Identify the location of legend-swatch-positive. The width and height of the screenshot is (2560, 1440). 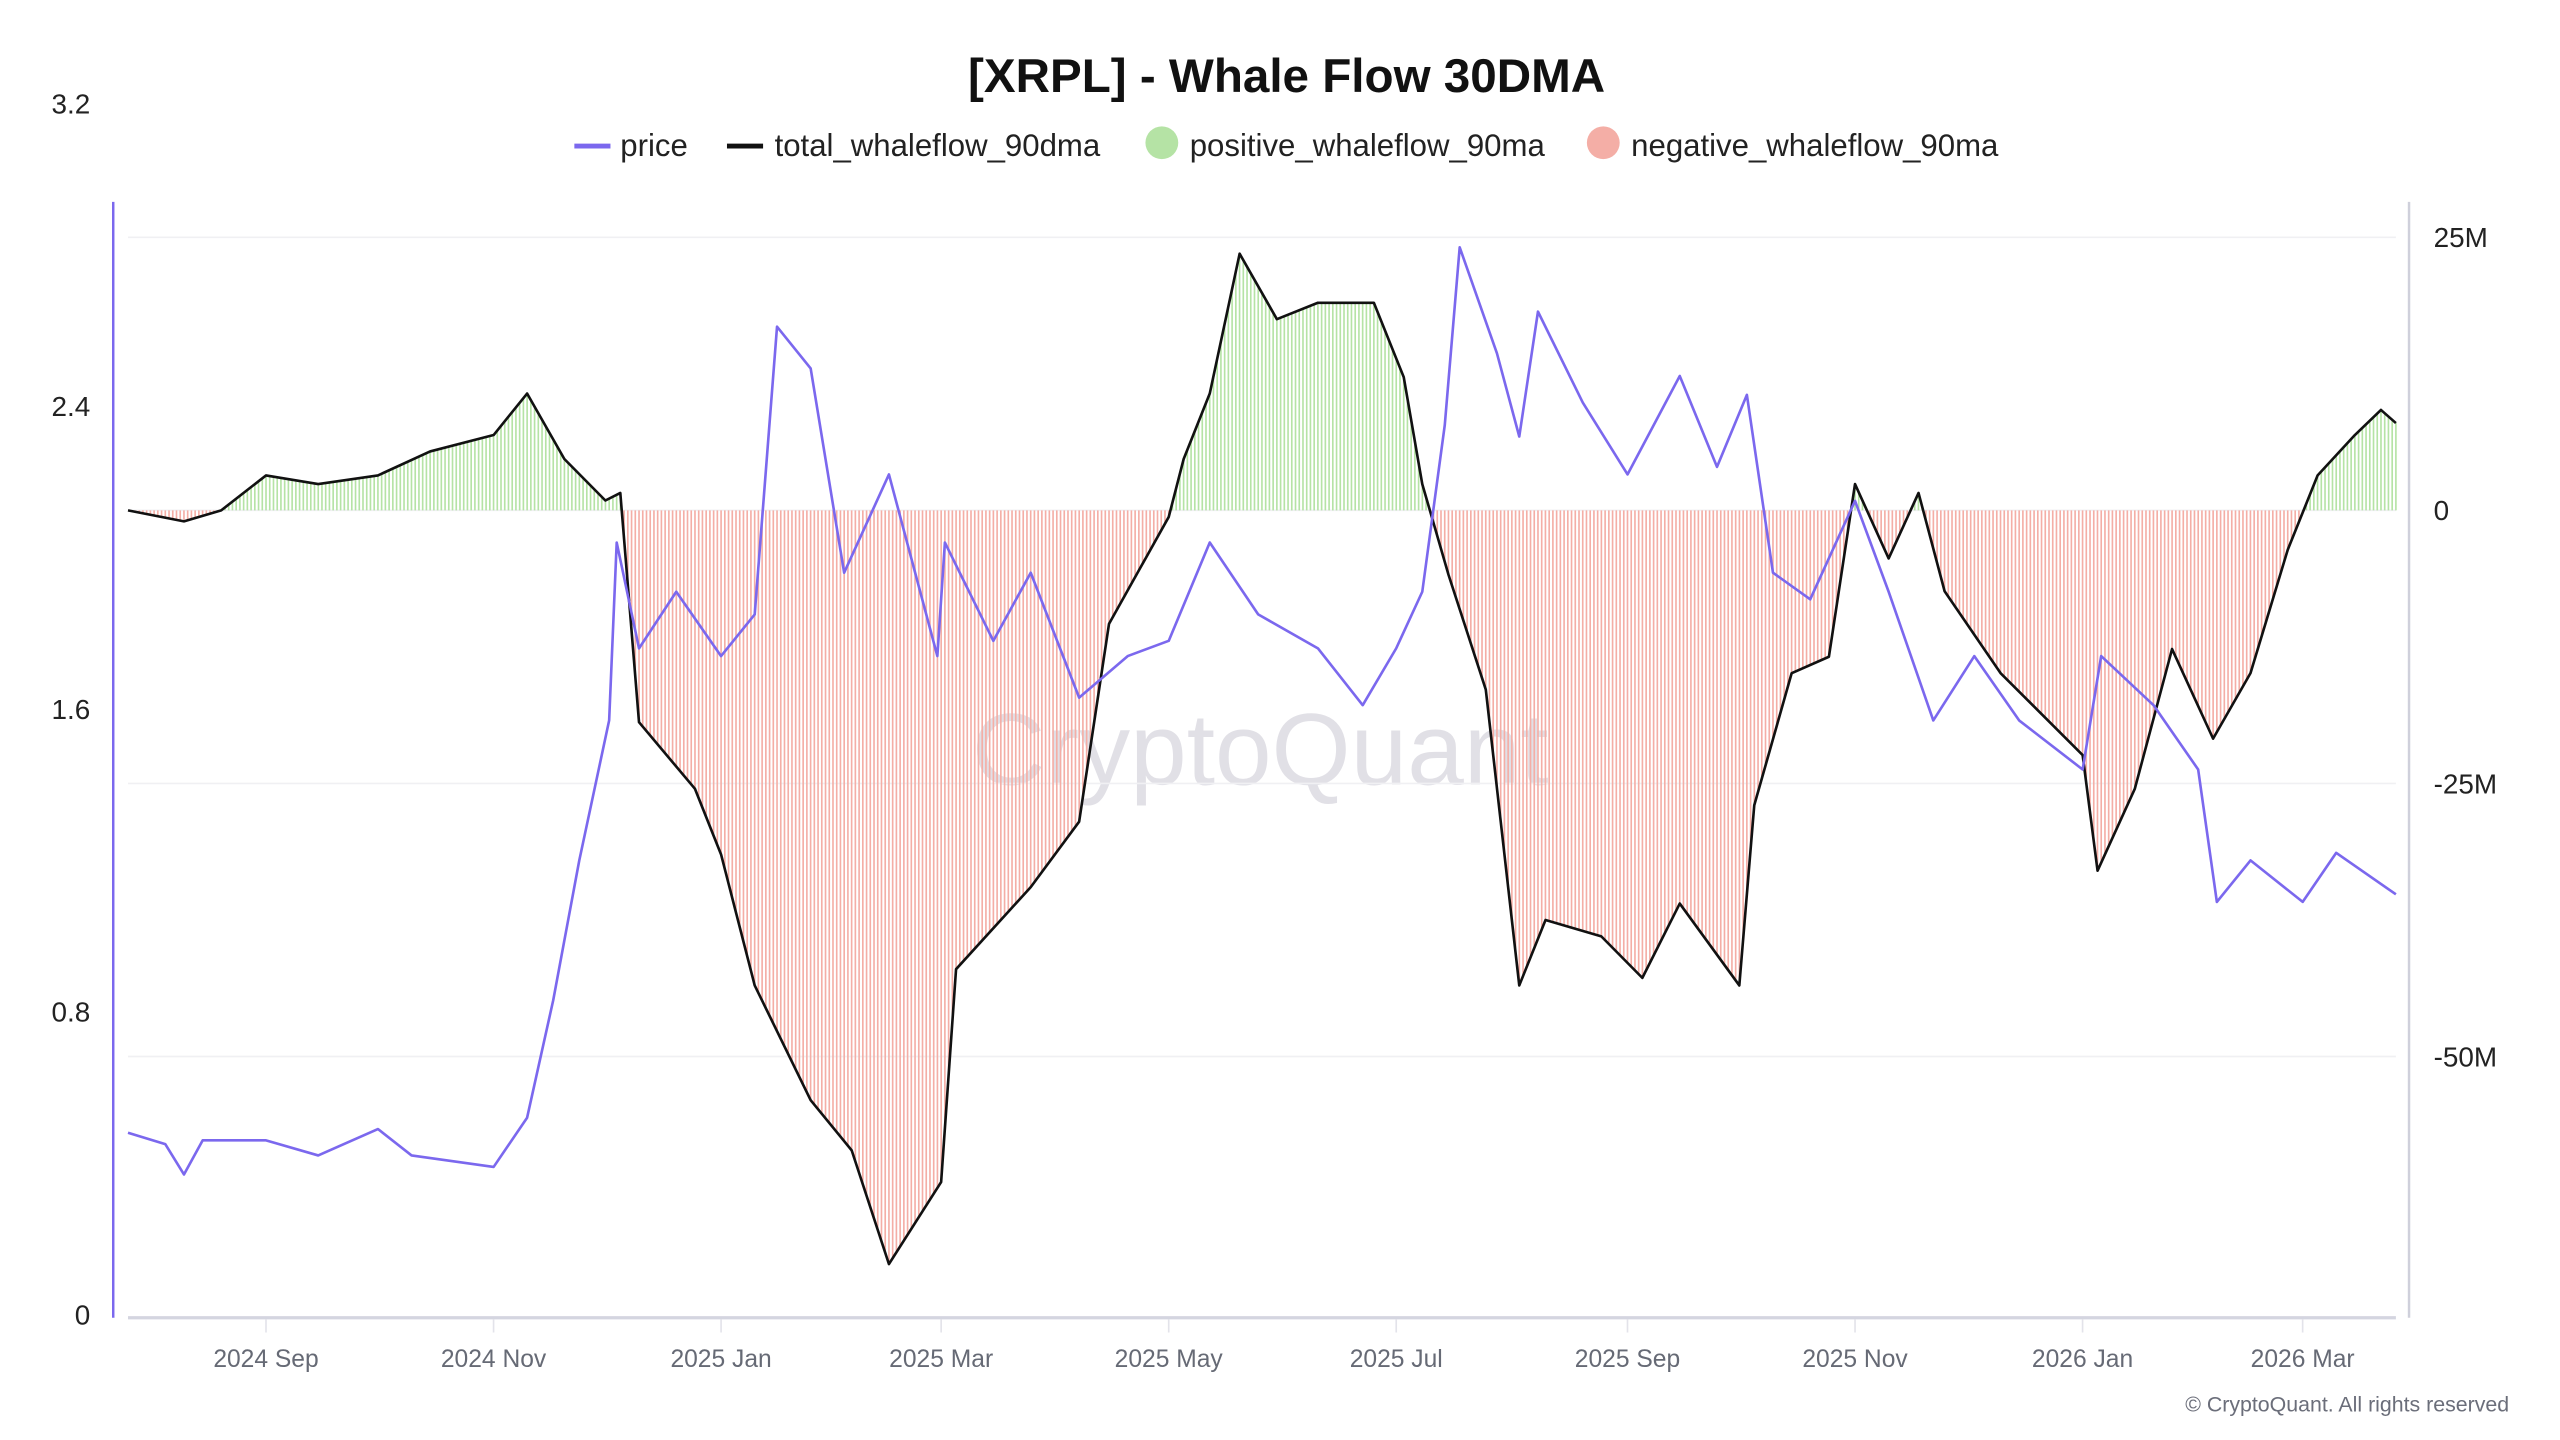
(1162, 143).